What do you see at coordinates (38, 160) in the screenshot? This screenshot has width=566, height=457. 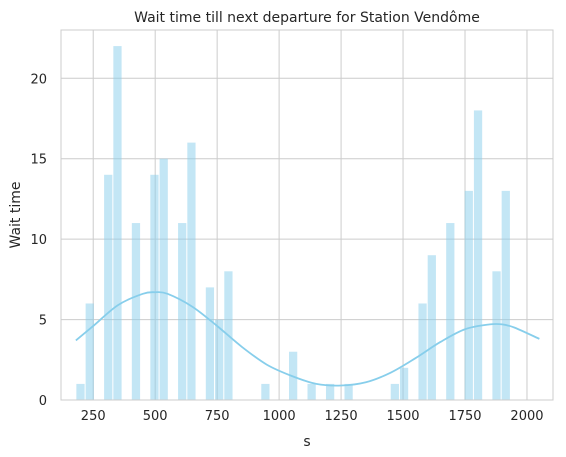 I see `y-tick-label: 15` at bounding box center [38, 160].